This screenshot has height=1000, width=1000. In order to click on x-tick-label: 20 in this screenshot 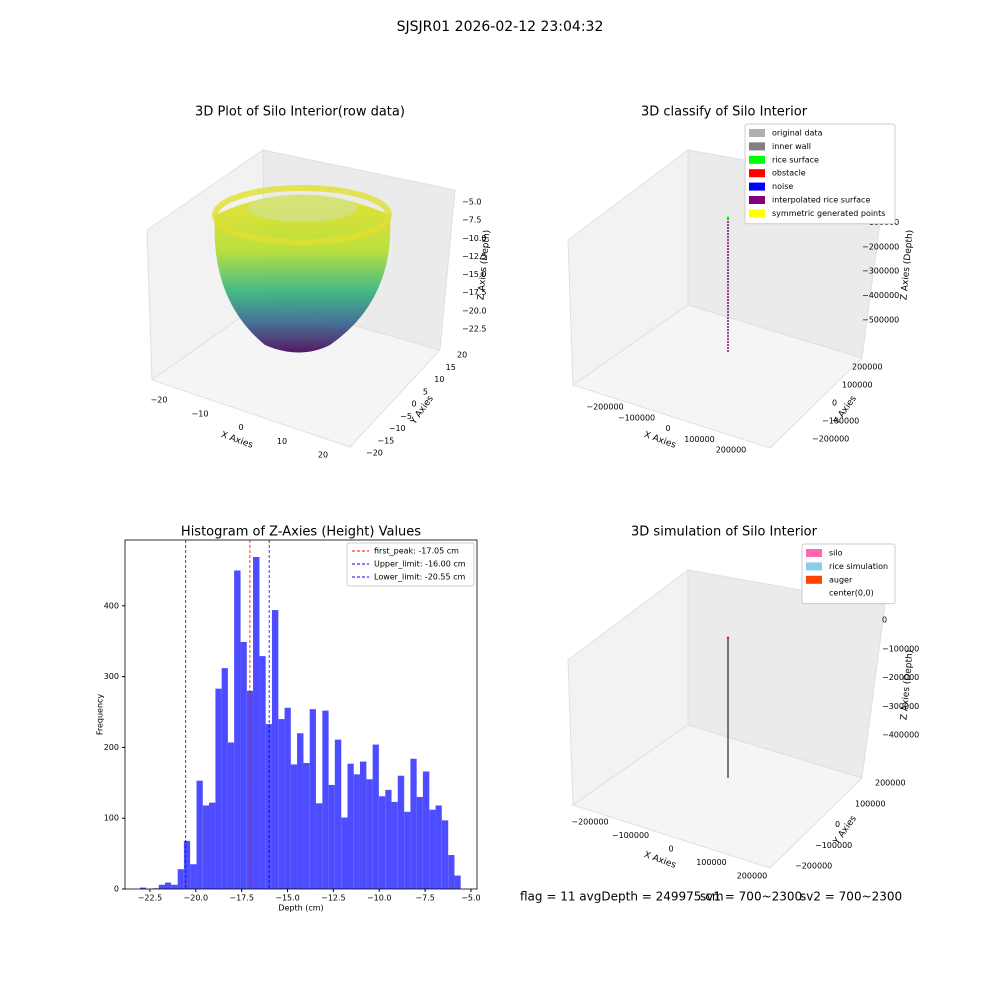, I will do `click(323, 455)`.